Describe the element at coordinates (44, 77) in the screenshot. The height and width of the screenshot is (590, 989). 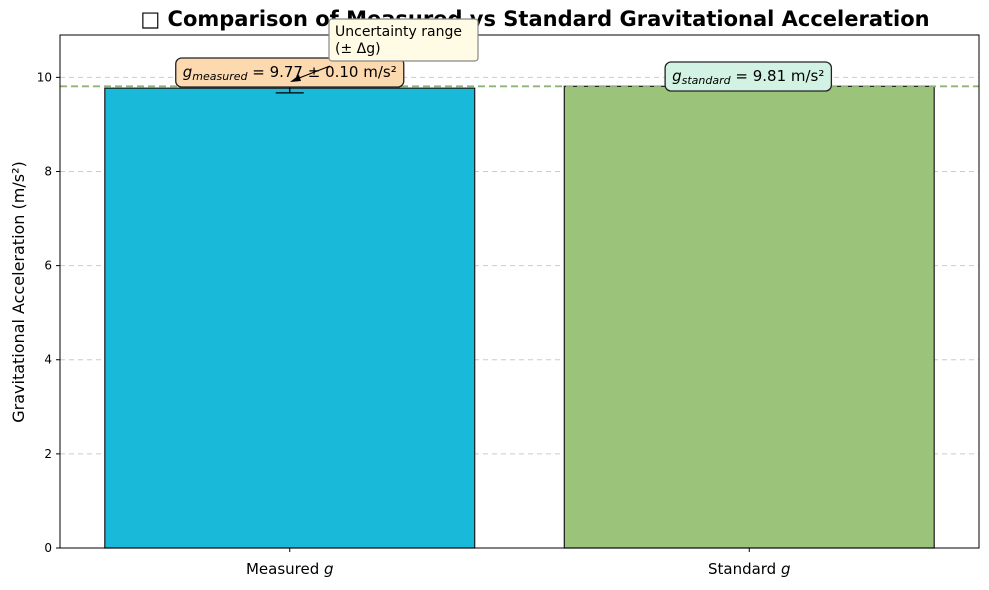
I see `y-tick-label-10: 10` at that location.